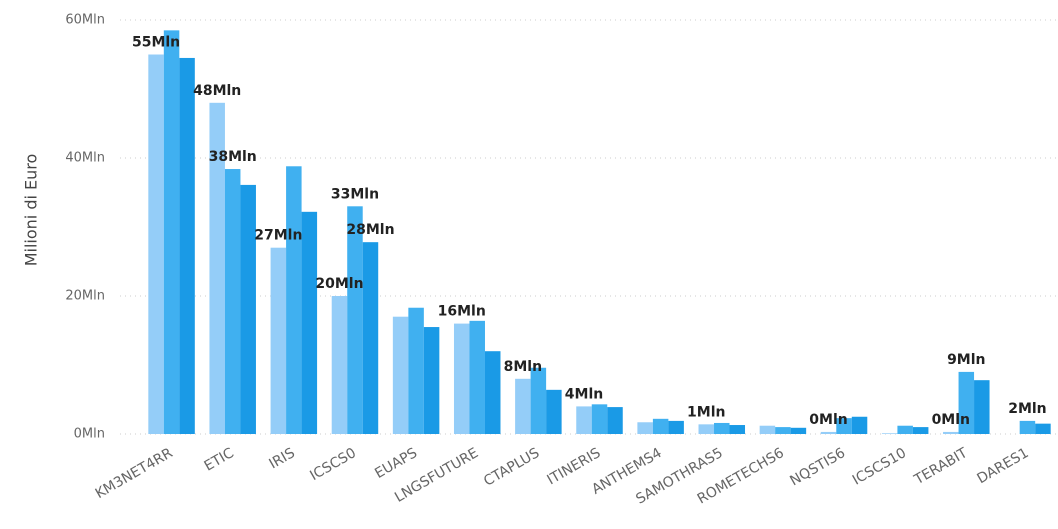 This screenshot has height=529, width=1058. What do you see at coordinates (219, 460) in the screenshot?
I see `x-tick-label: ETIC` at bounding box center [219, 460].